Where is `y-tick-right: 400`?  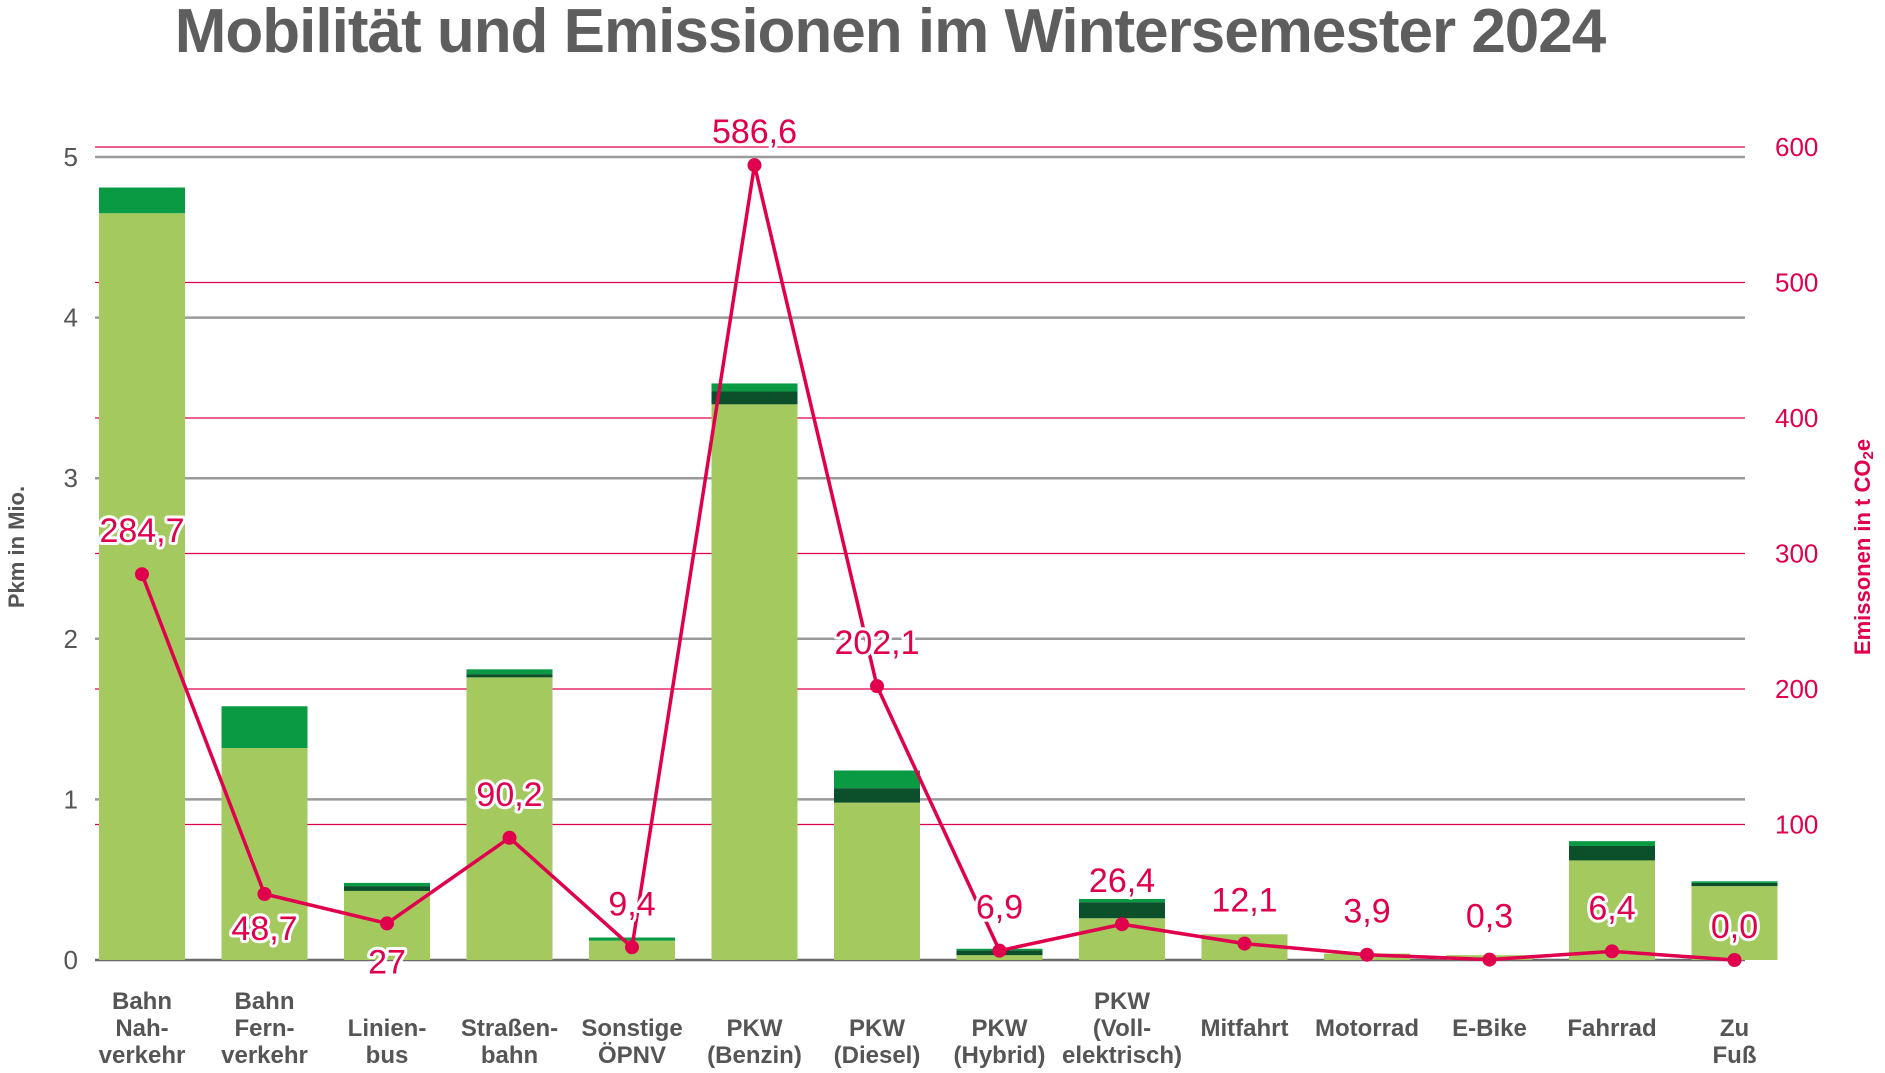
y-tick-right: 400 is located at coordinates (1796, 418).